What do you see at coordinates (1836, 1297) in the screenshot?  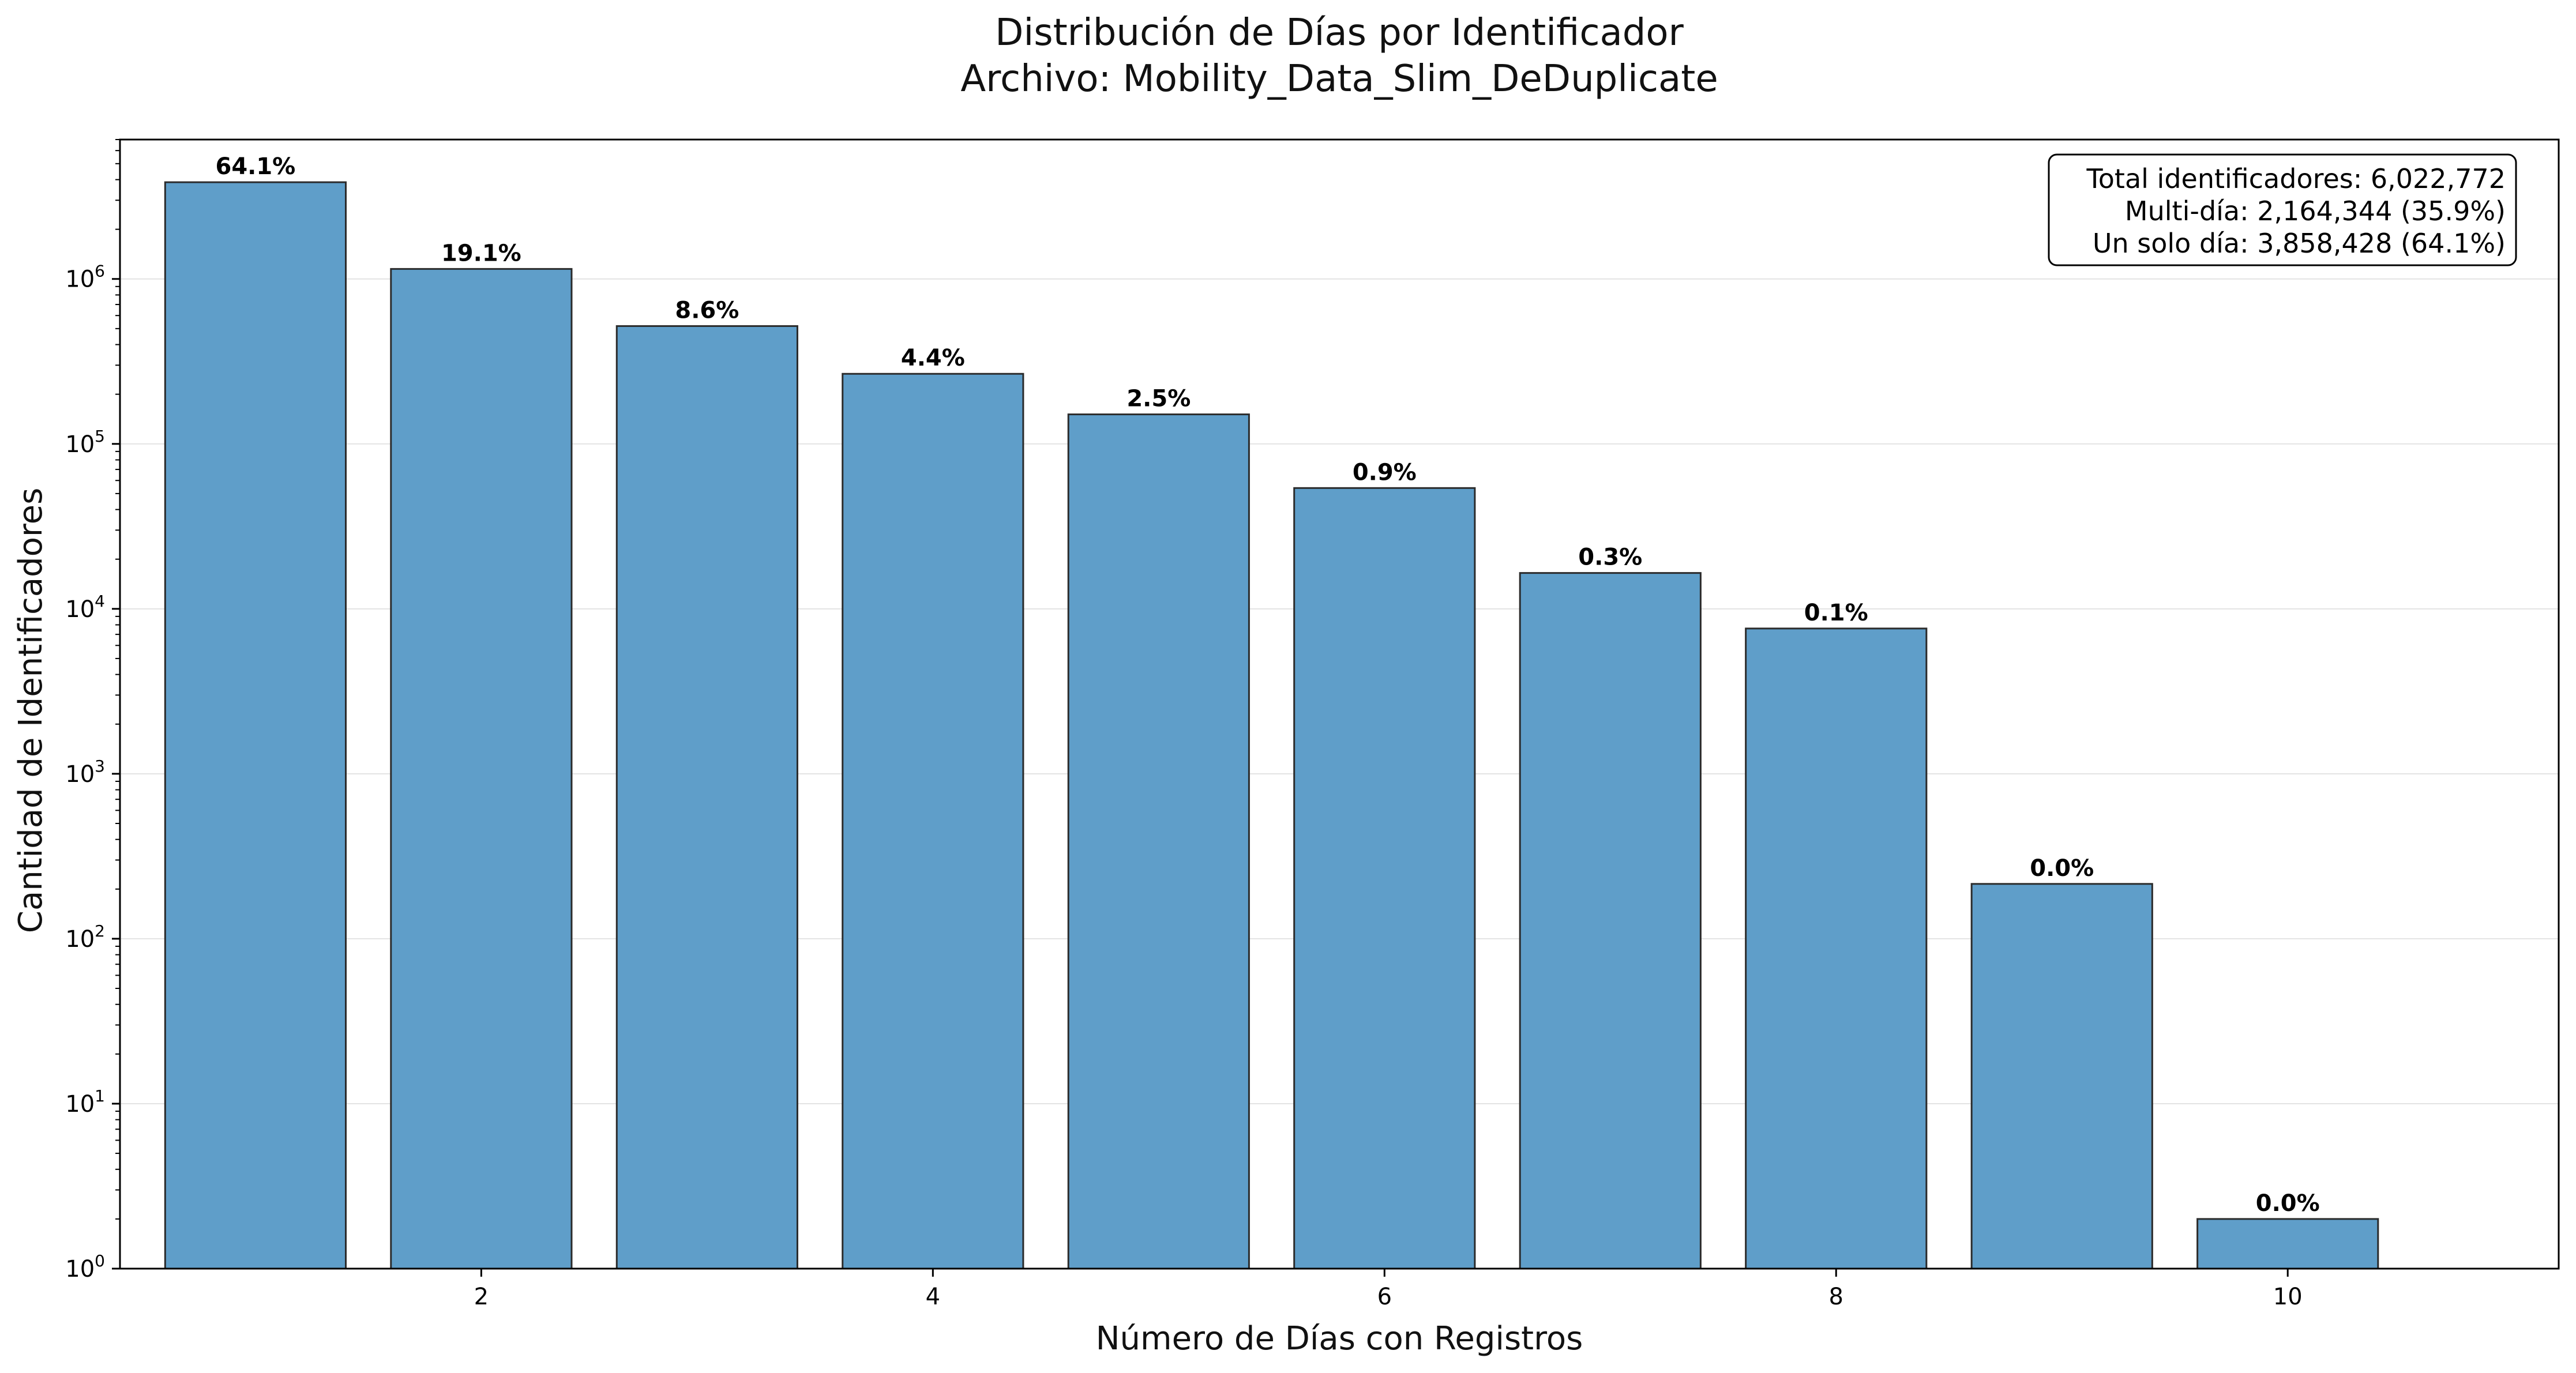 I see `x-tick-label: 8` at bounding box center [1836, 1297].